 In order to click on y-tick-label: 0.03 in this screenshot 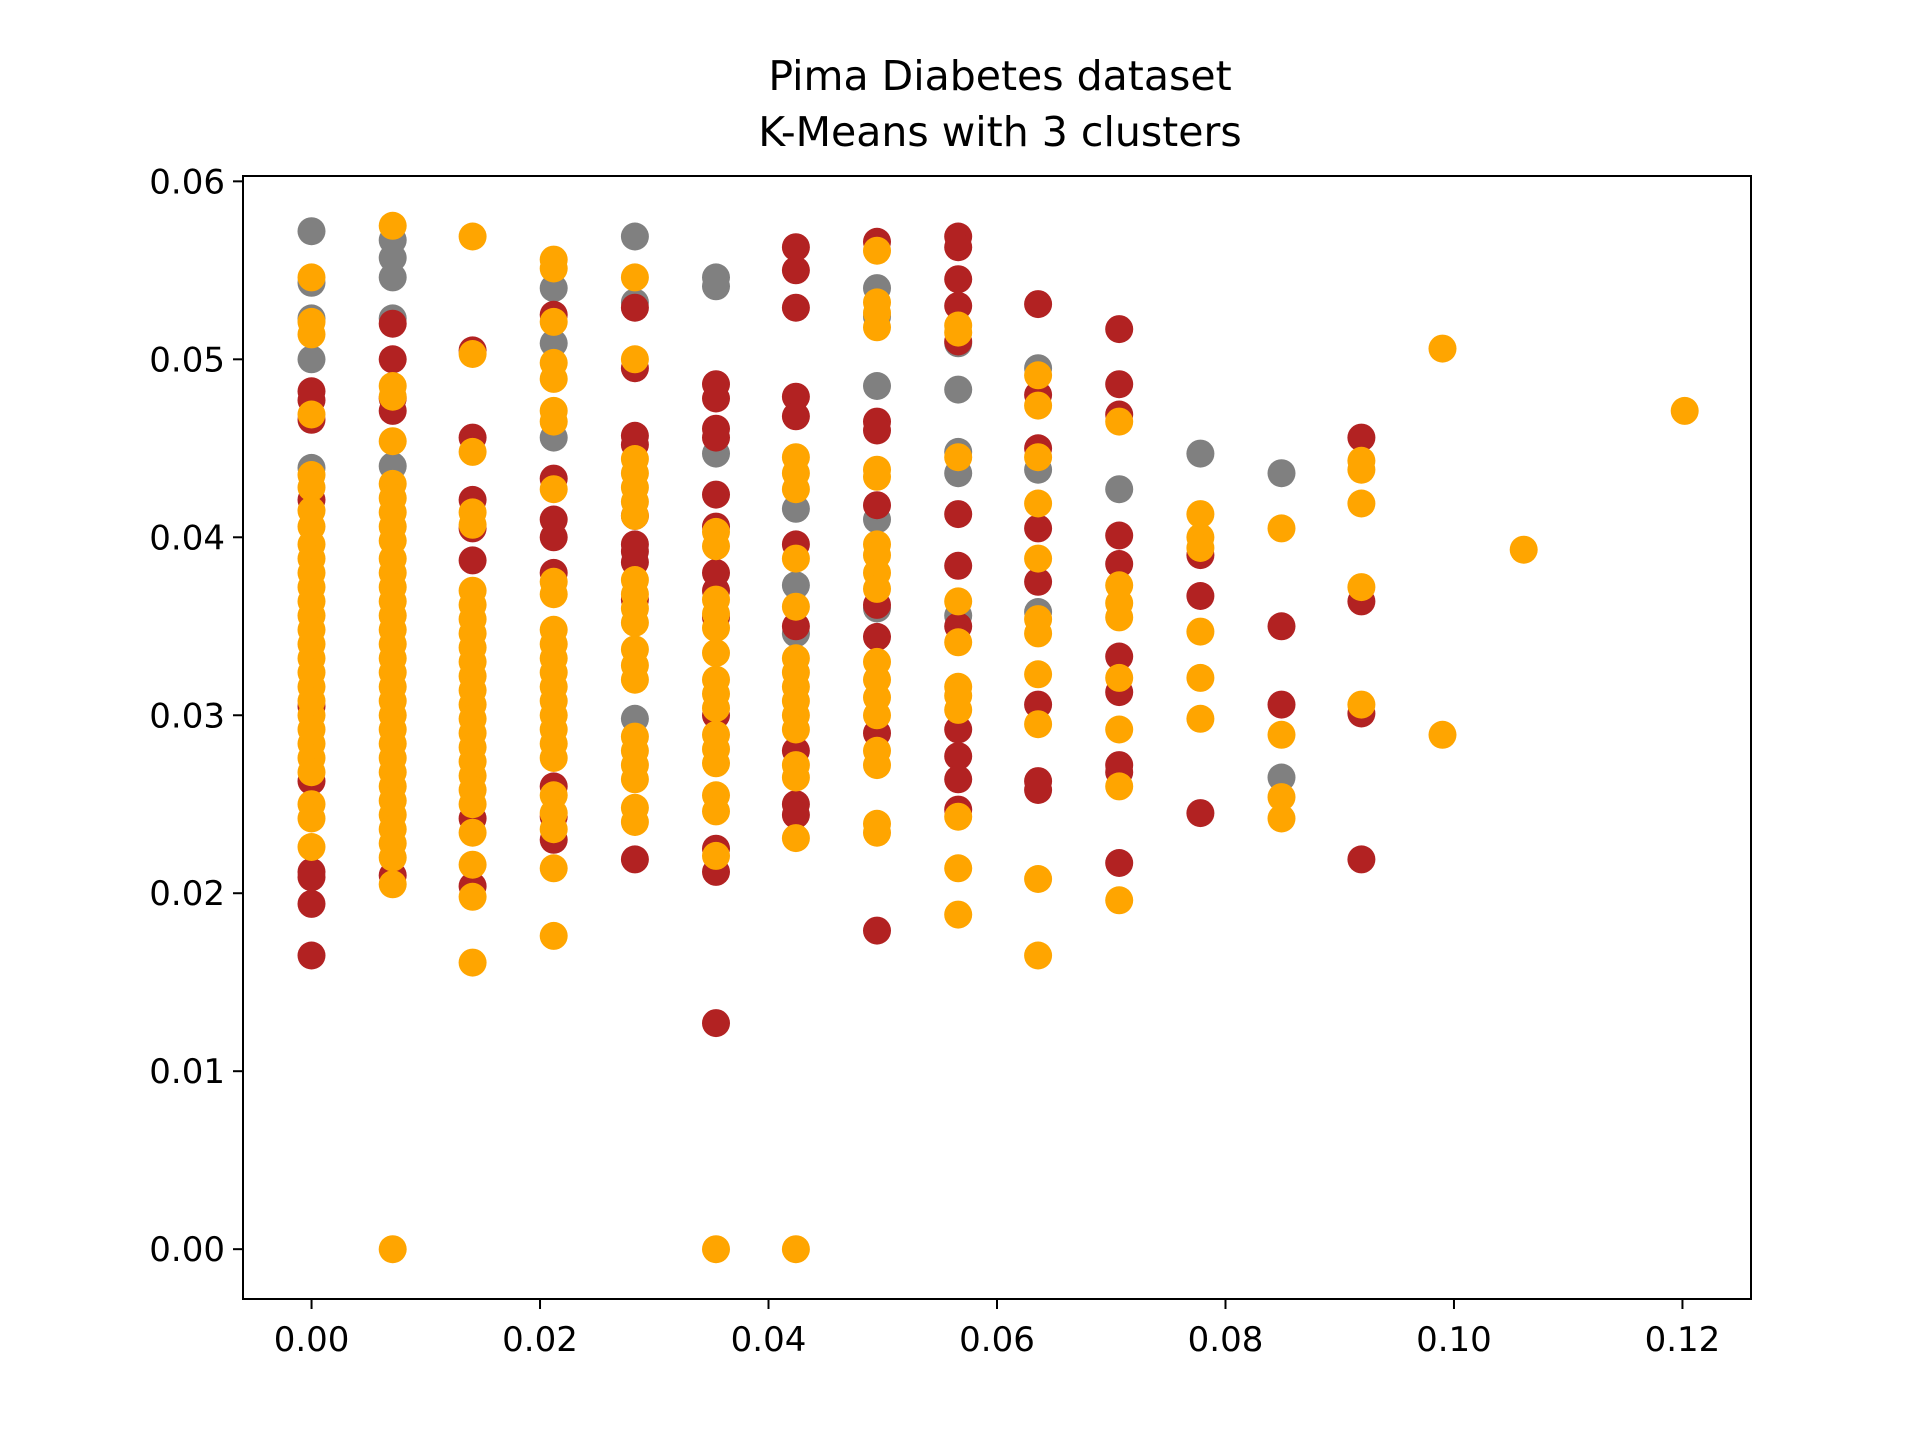, I will do `click(187, 716)`.